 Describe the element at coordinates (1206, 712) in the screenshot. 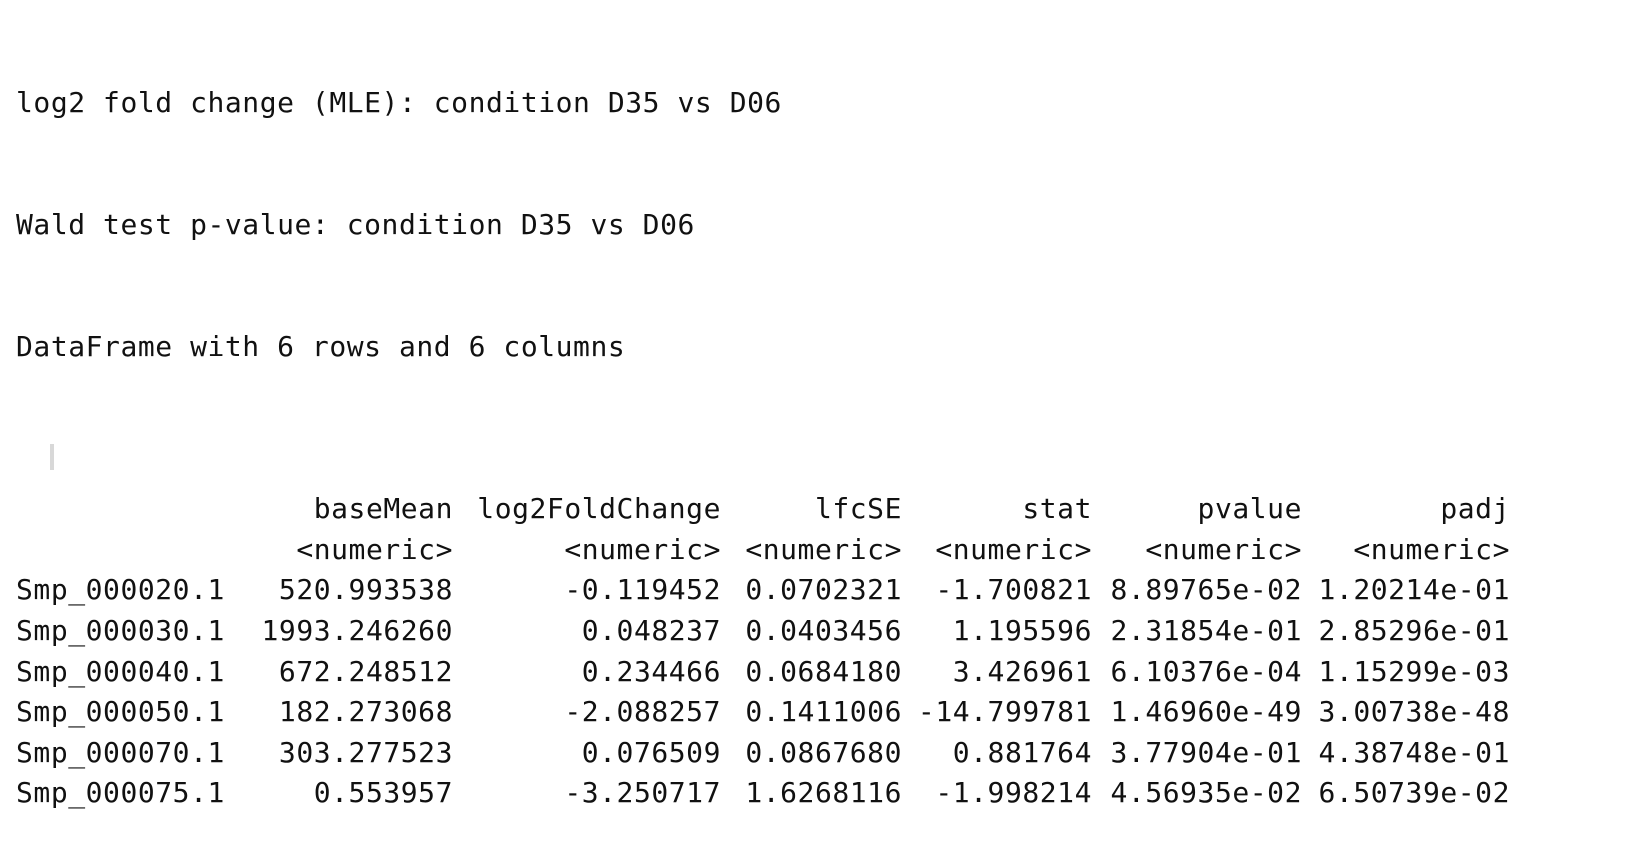

I see `cell-pvalue: 1.46960e-49` at that location.